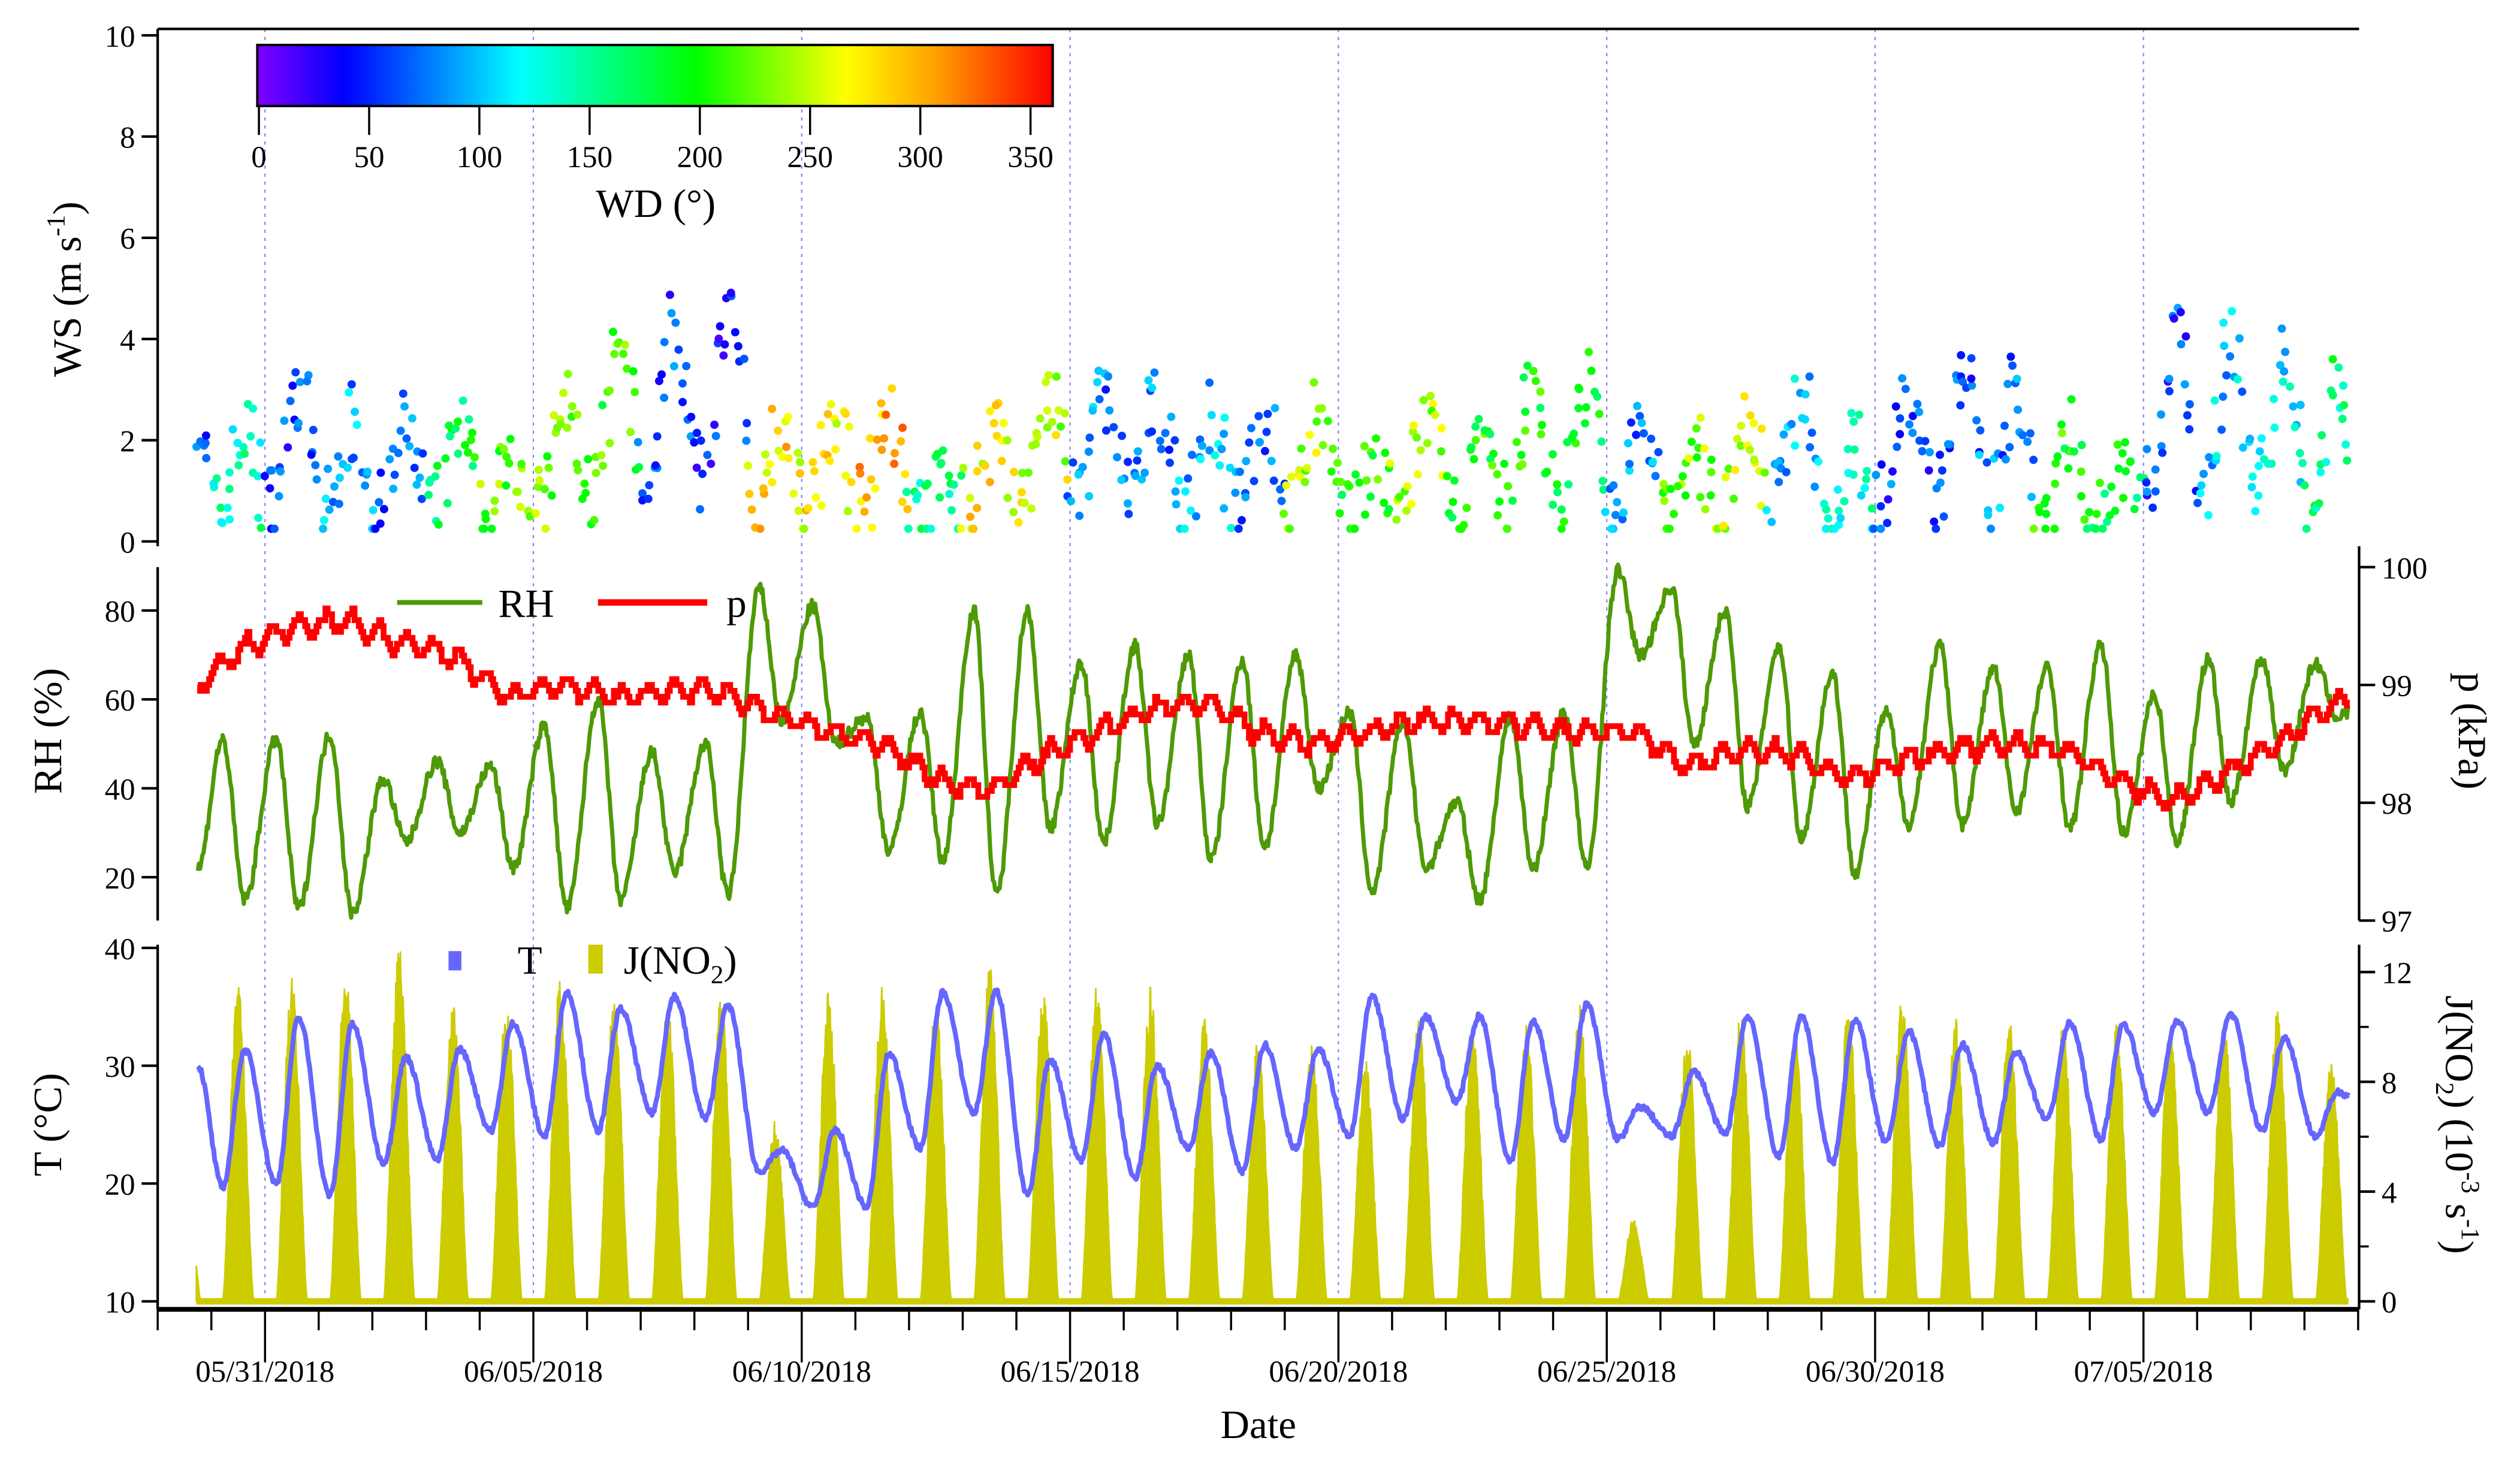 This screenshot has width=2520, height=1462. I want to click on jno2-y-label: J(NO2) (10-3 s-1), so click(2457, 1124).